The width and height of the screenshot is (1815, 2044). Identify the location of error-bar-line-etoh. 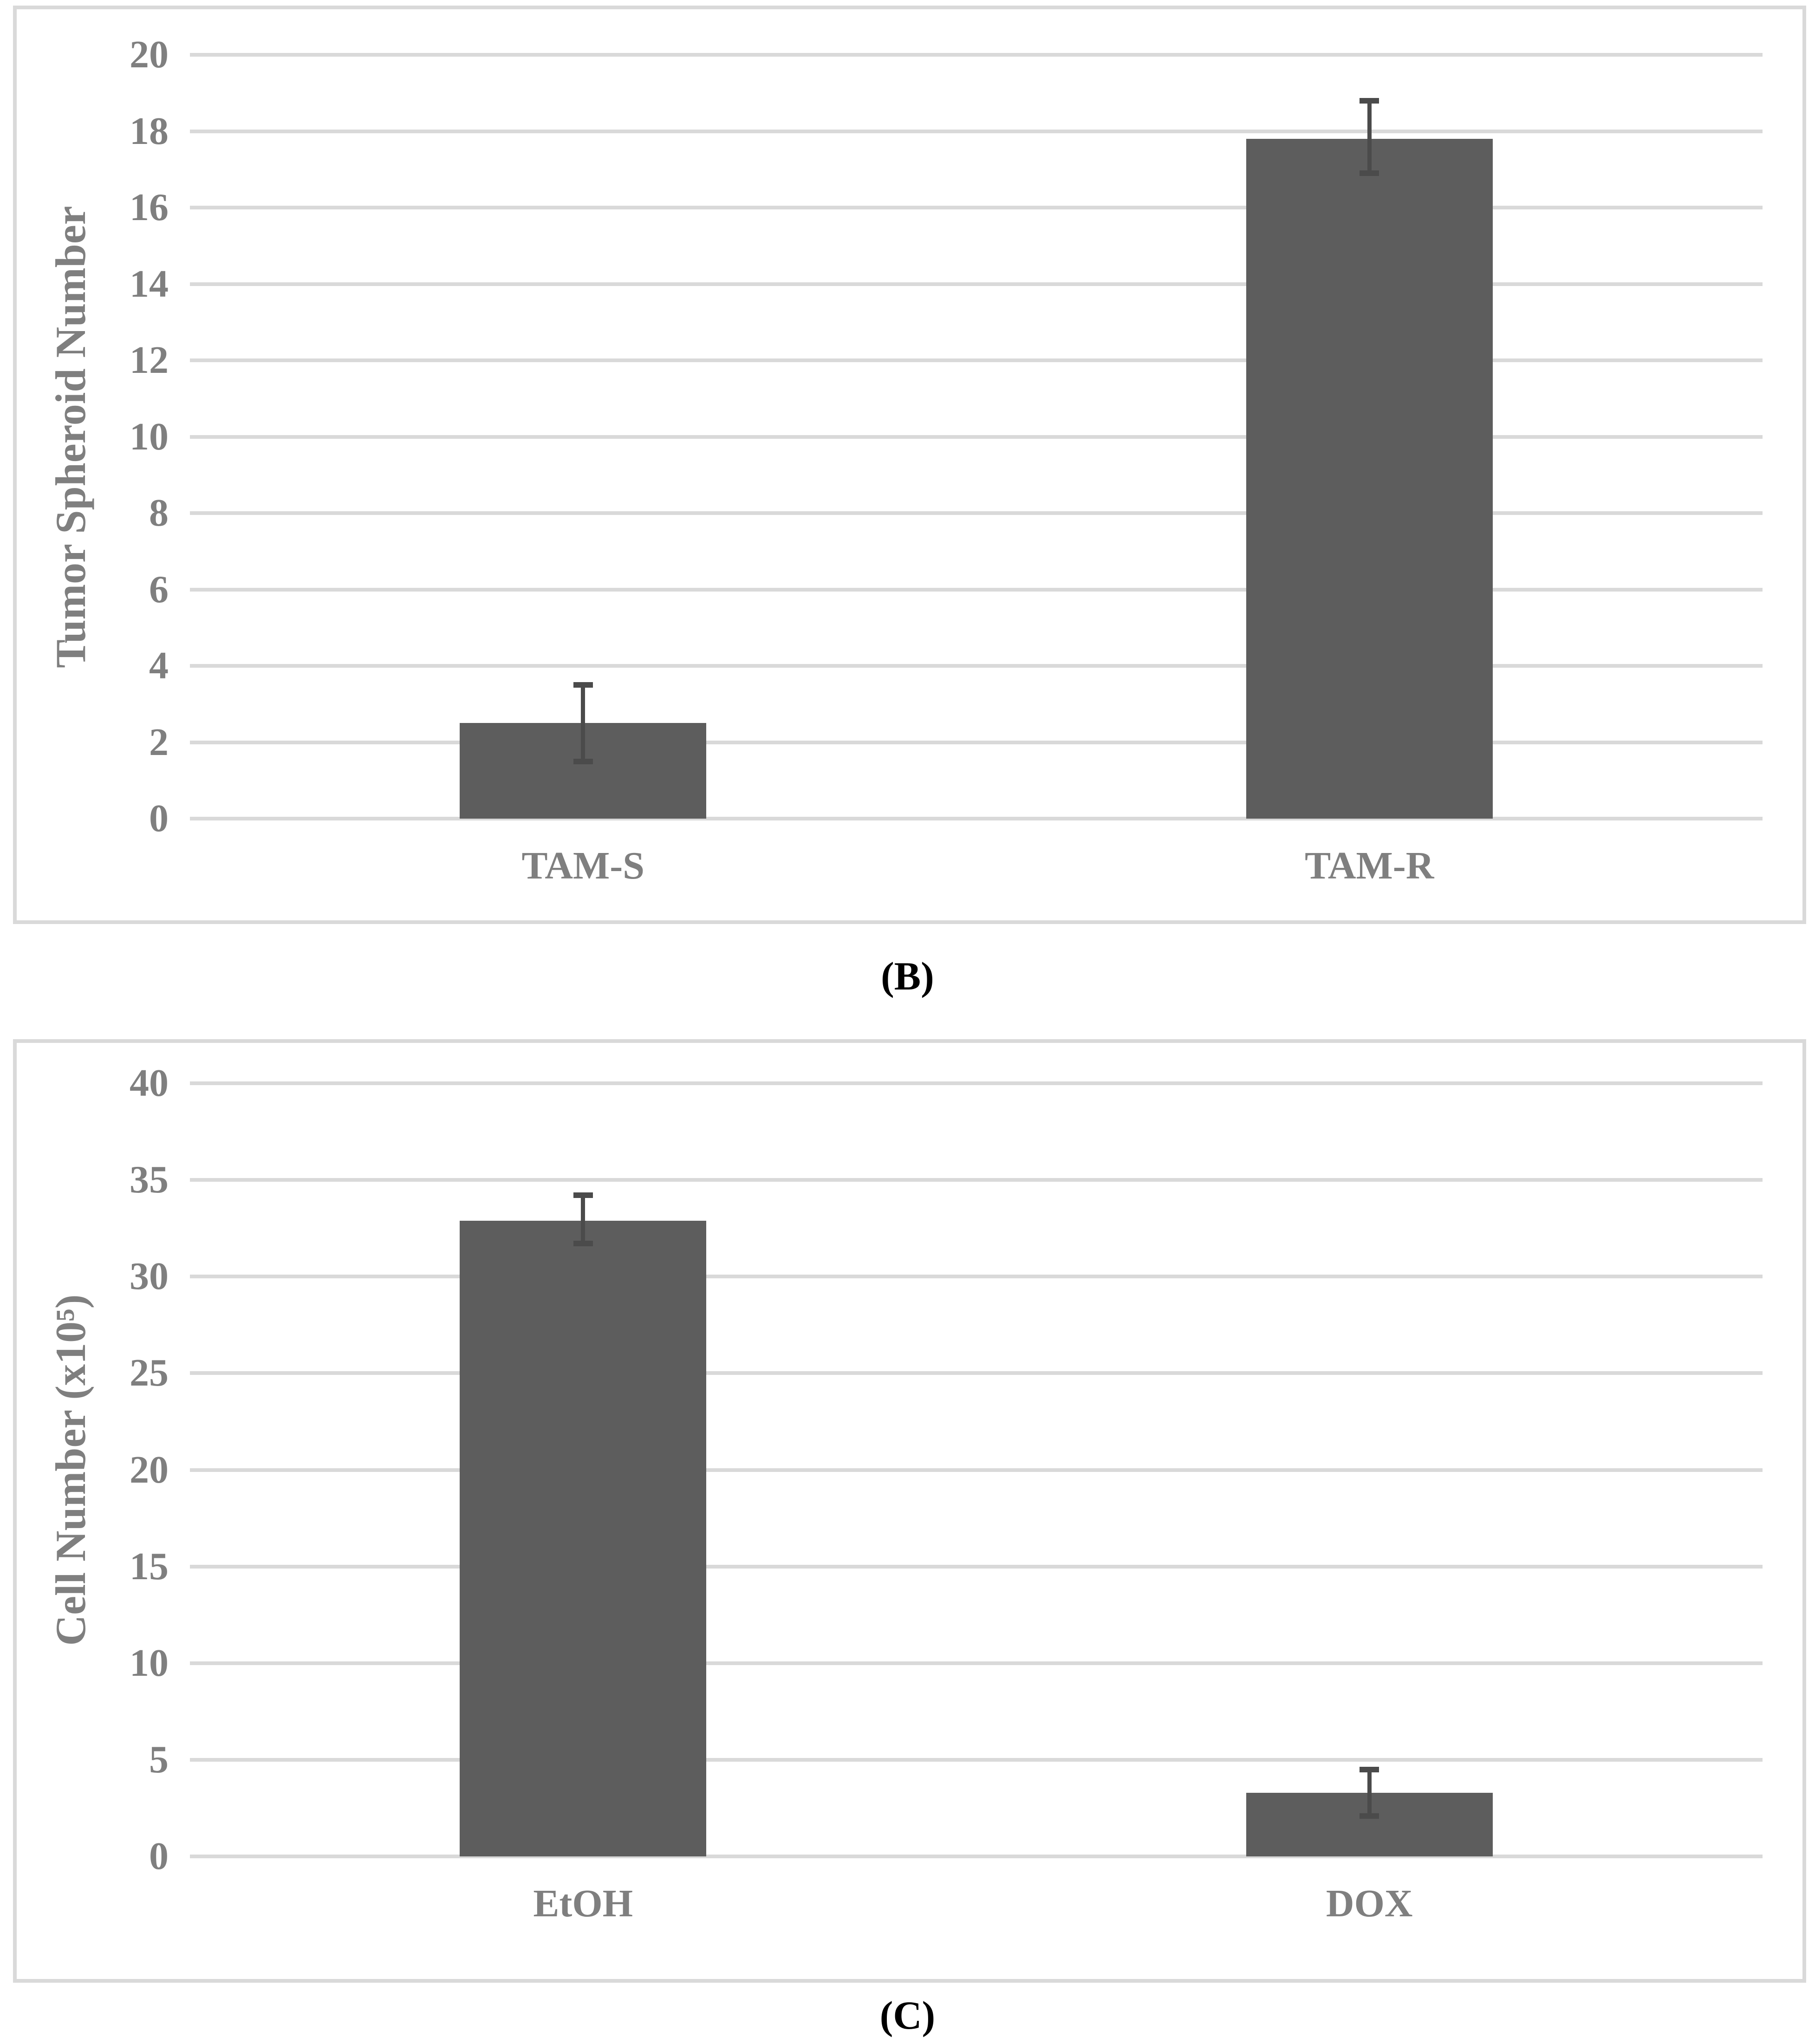
(583, 1219).